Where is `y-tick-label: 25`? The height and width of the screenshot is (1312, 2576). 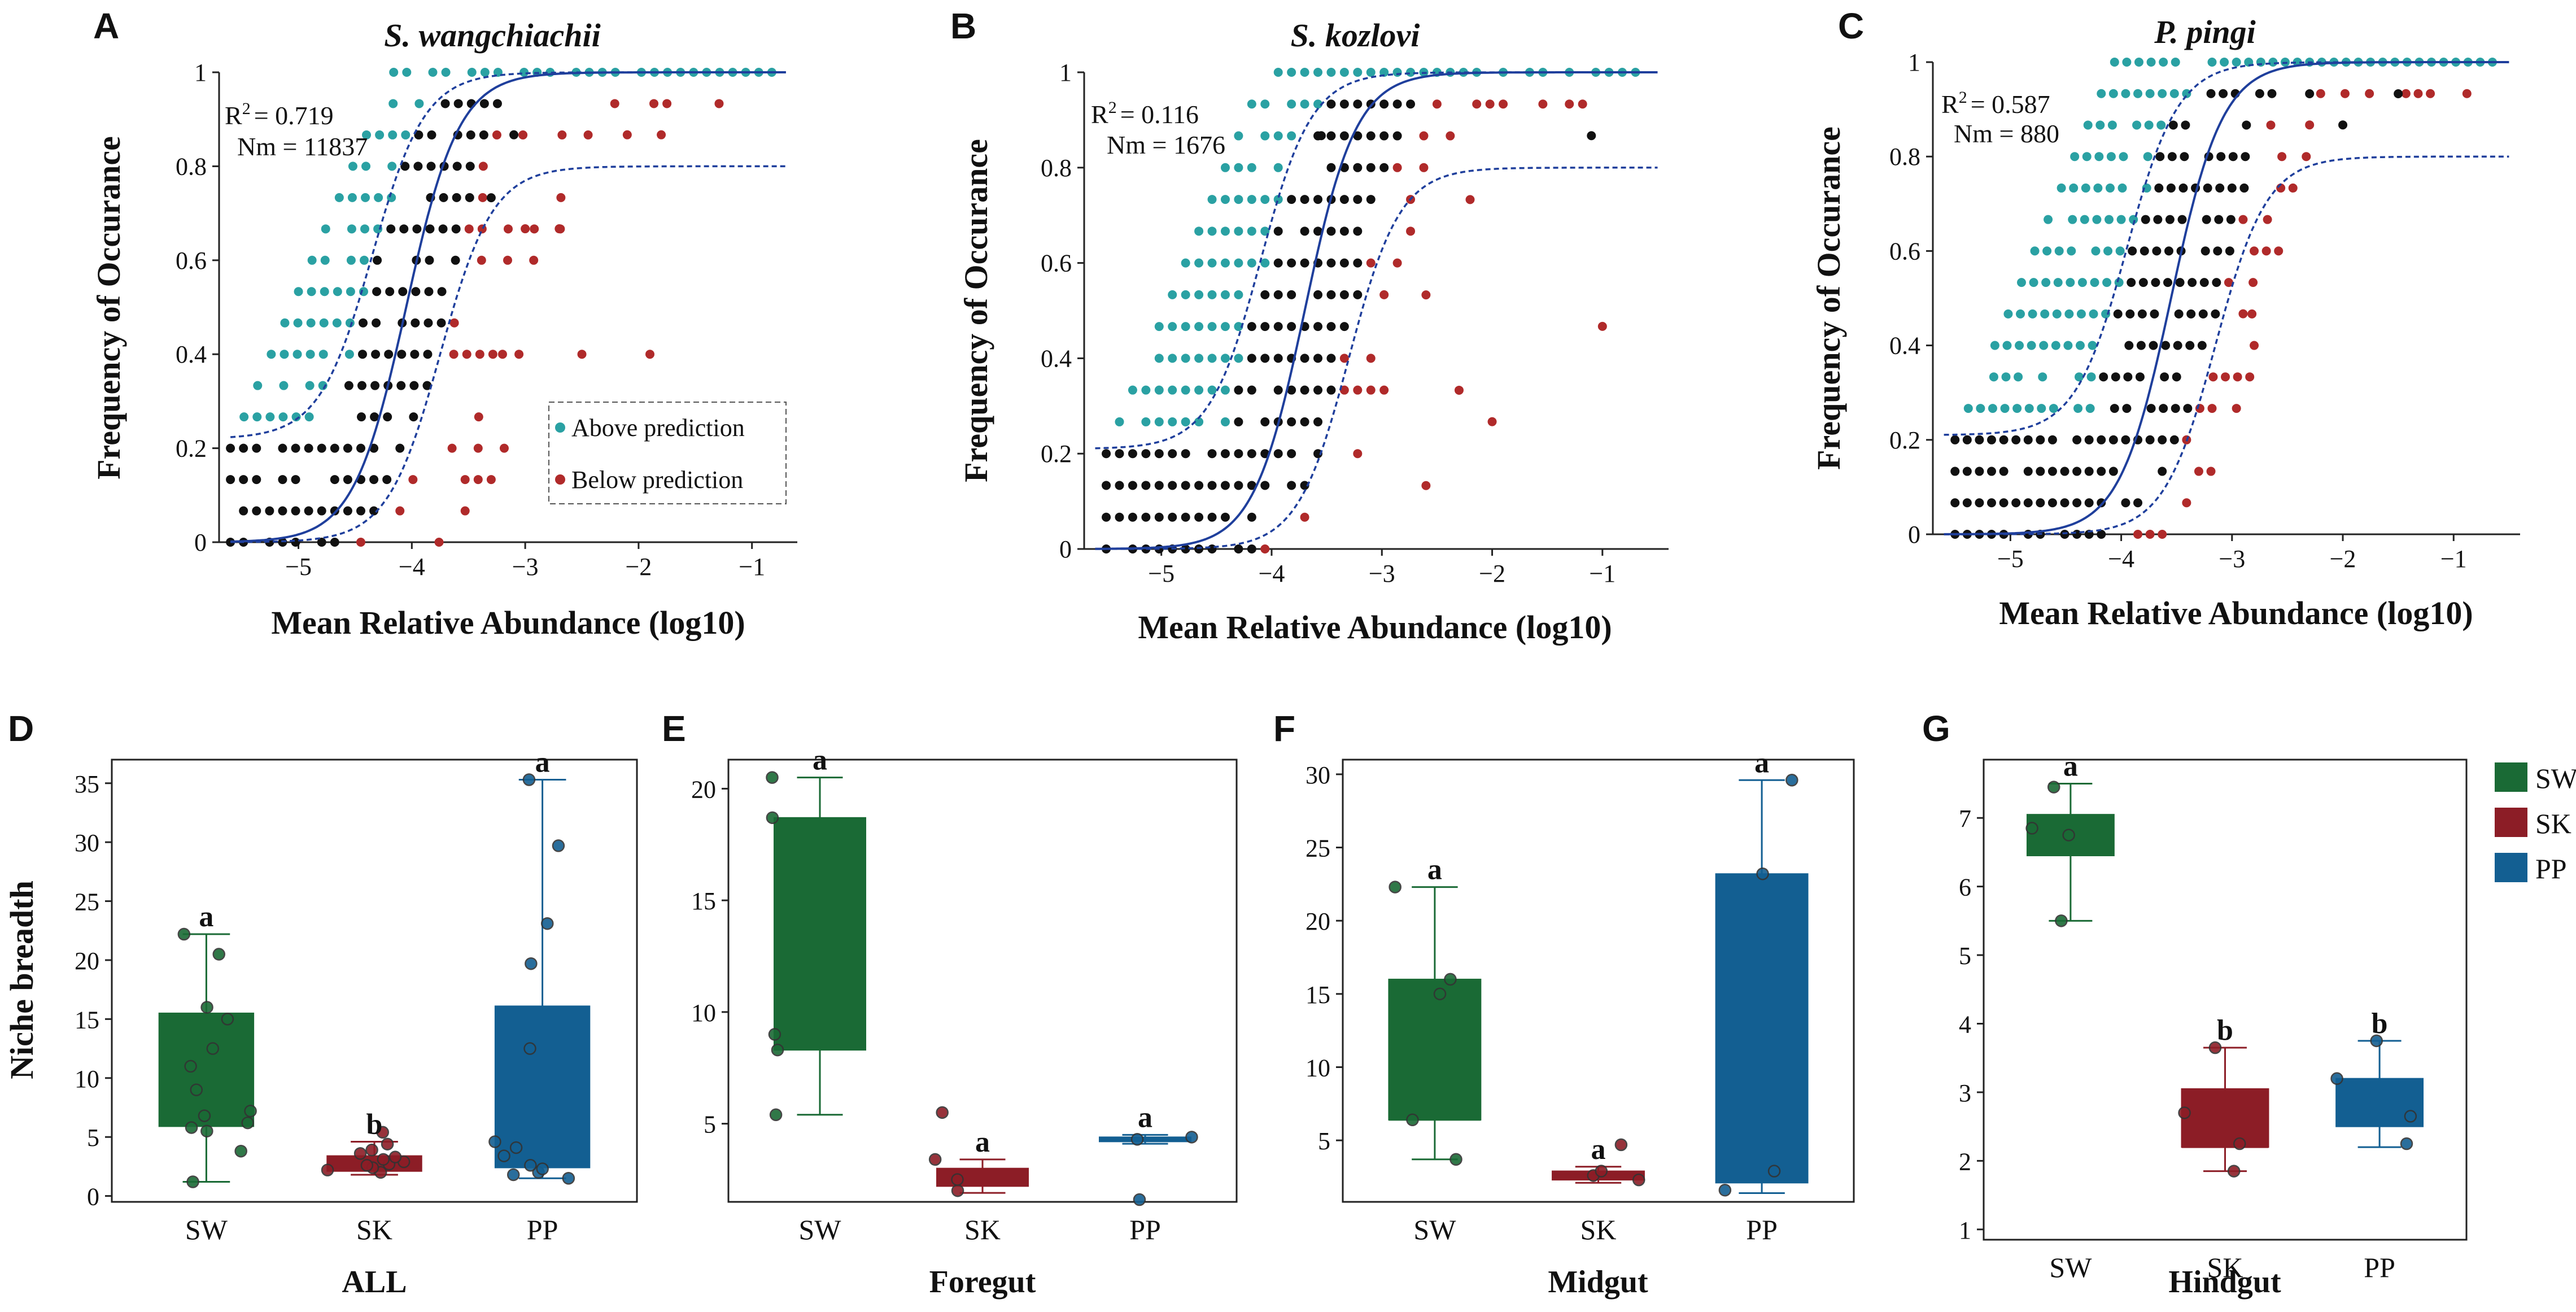
y-tick-label: 25 is located at coordinates (87, 902).